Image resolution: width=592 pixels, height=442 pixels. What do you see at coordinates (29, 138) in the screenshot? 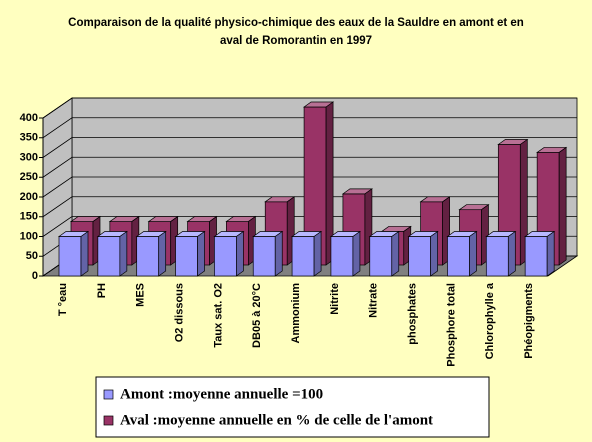
I see `y-tick-label: 350` at bounding box center [29, 138].